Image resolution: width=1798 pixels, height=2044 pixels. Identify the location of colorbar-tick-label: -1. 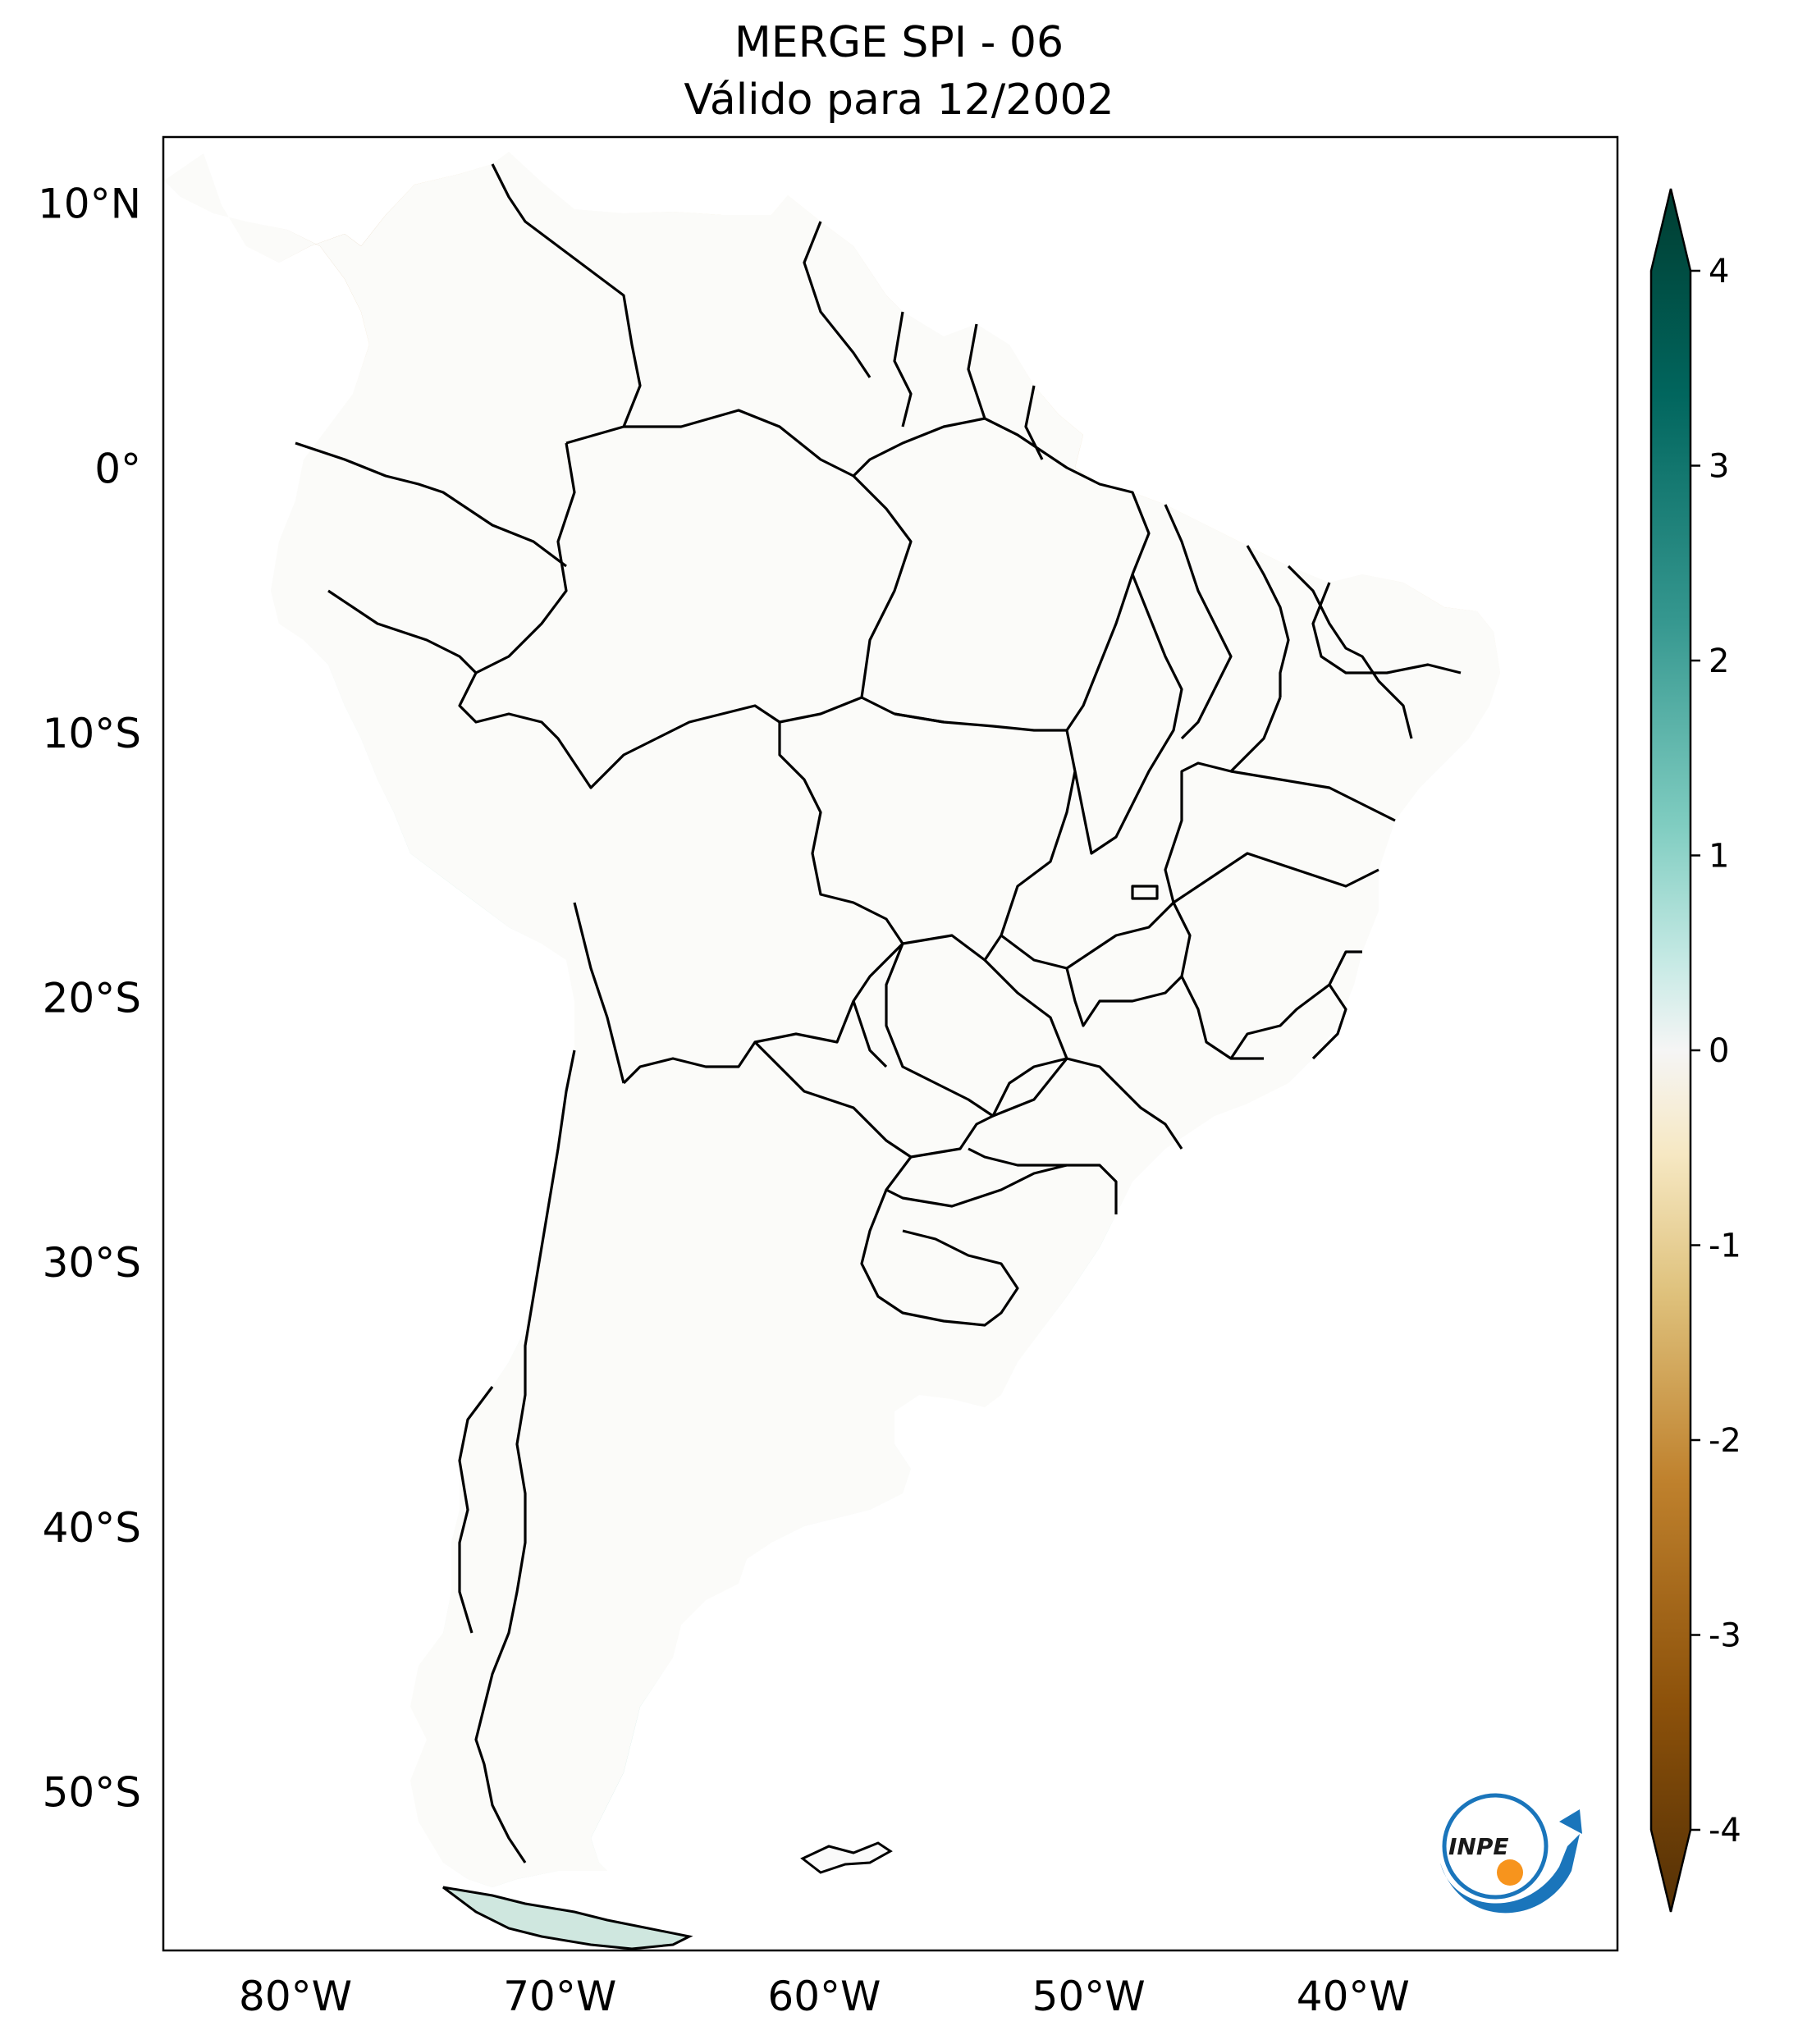
(1725, 1246).